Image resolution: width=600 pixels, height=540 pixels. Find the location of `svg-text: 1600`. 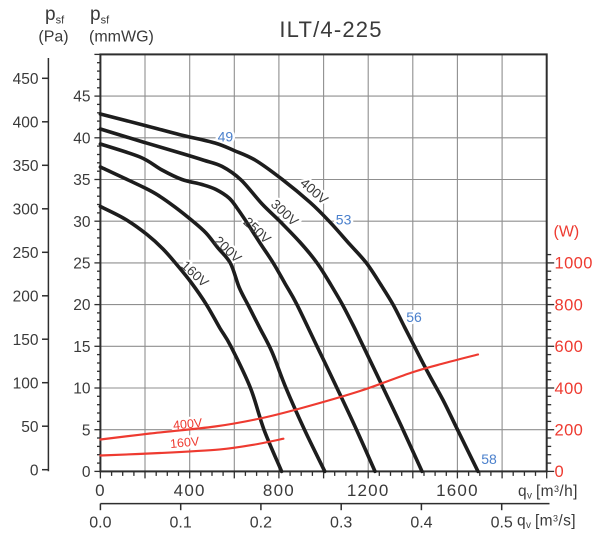

svg-text: 1600 is located at coordinates (457, 490).